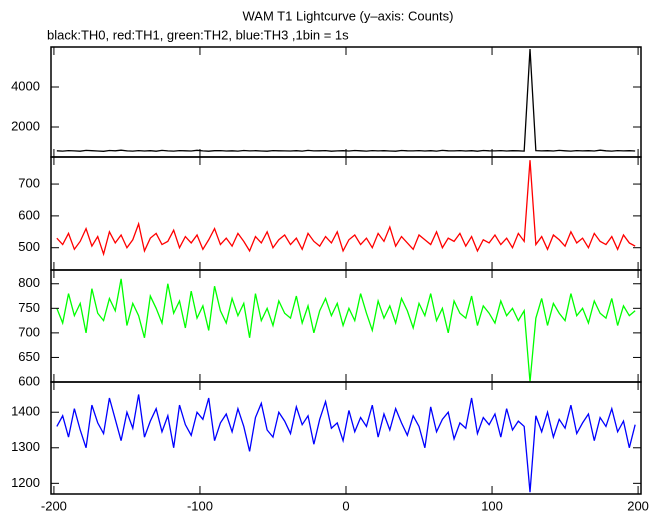 The image size is (669, 515). I want to click on y-tick-label: 1200, so click(25, 482).